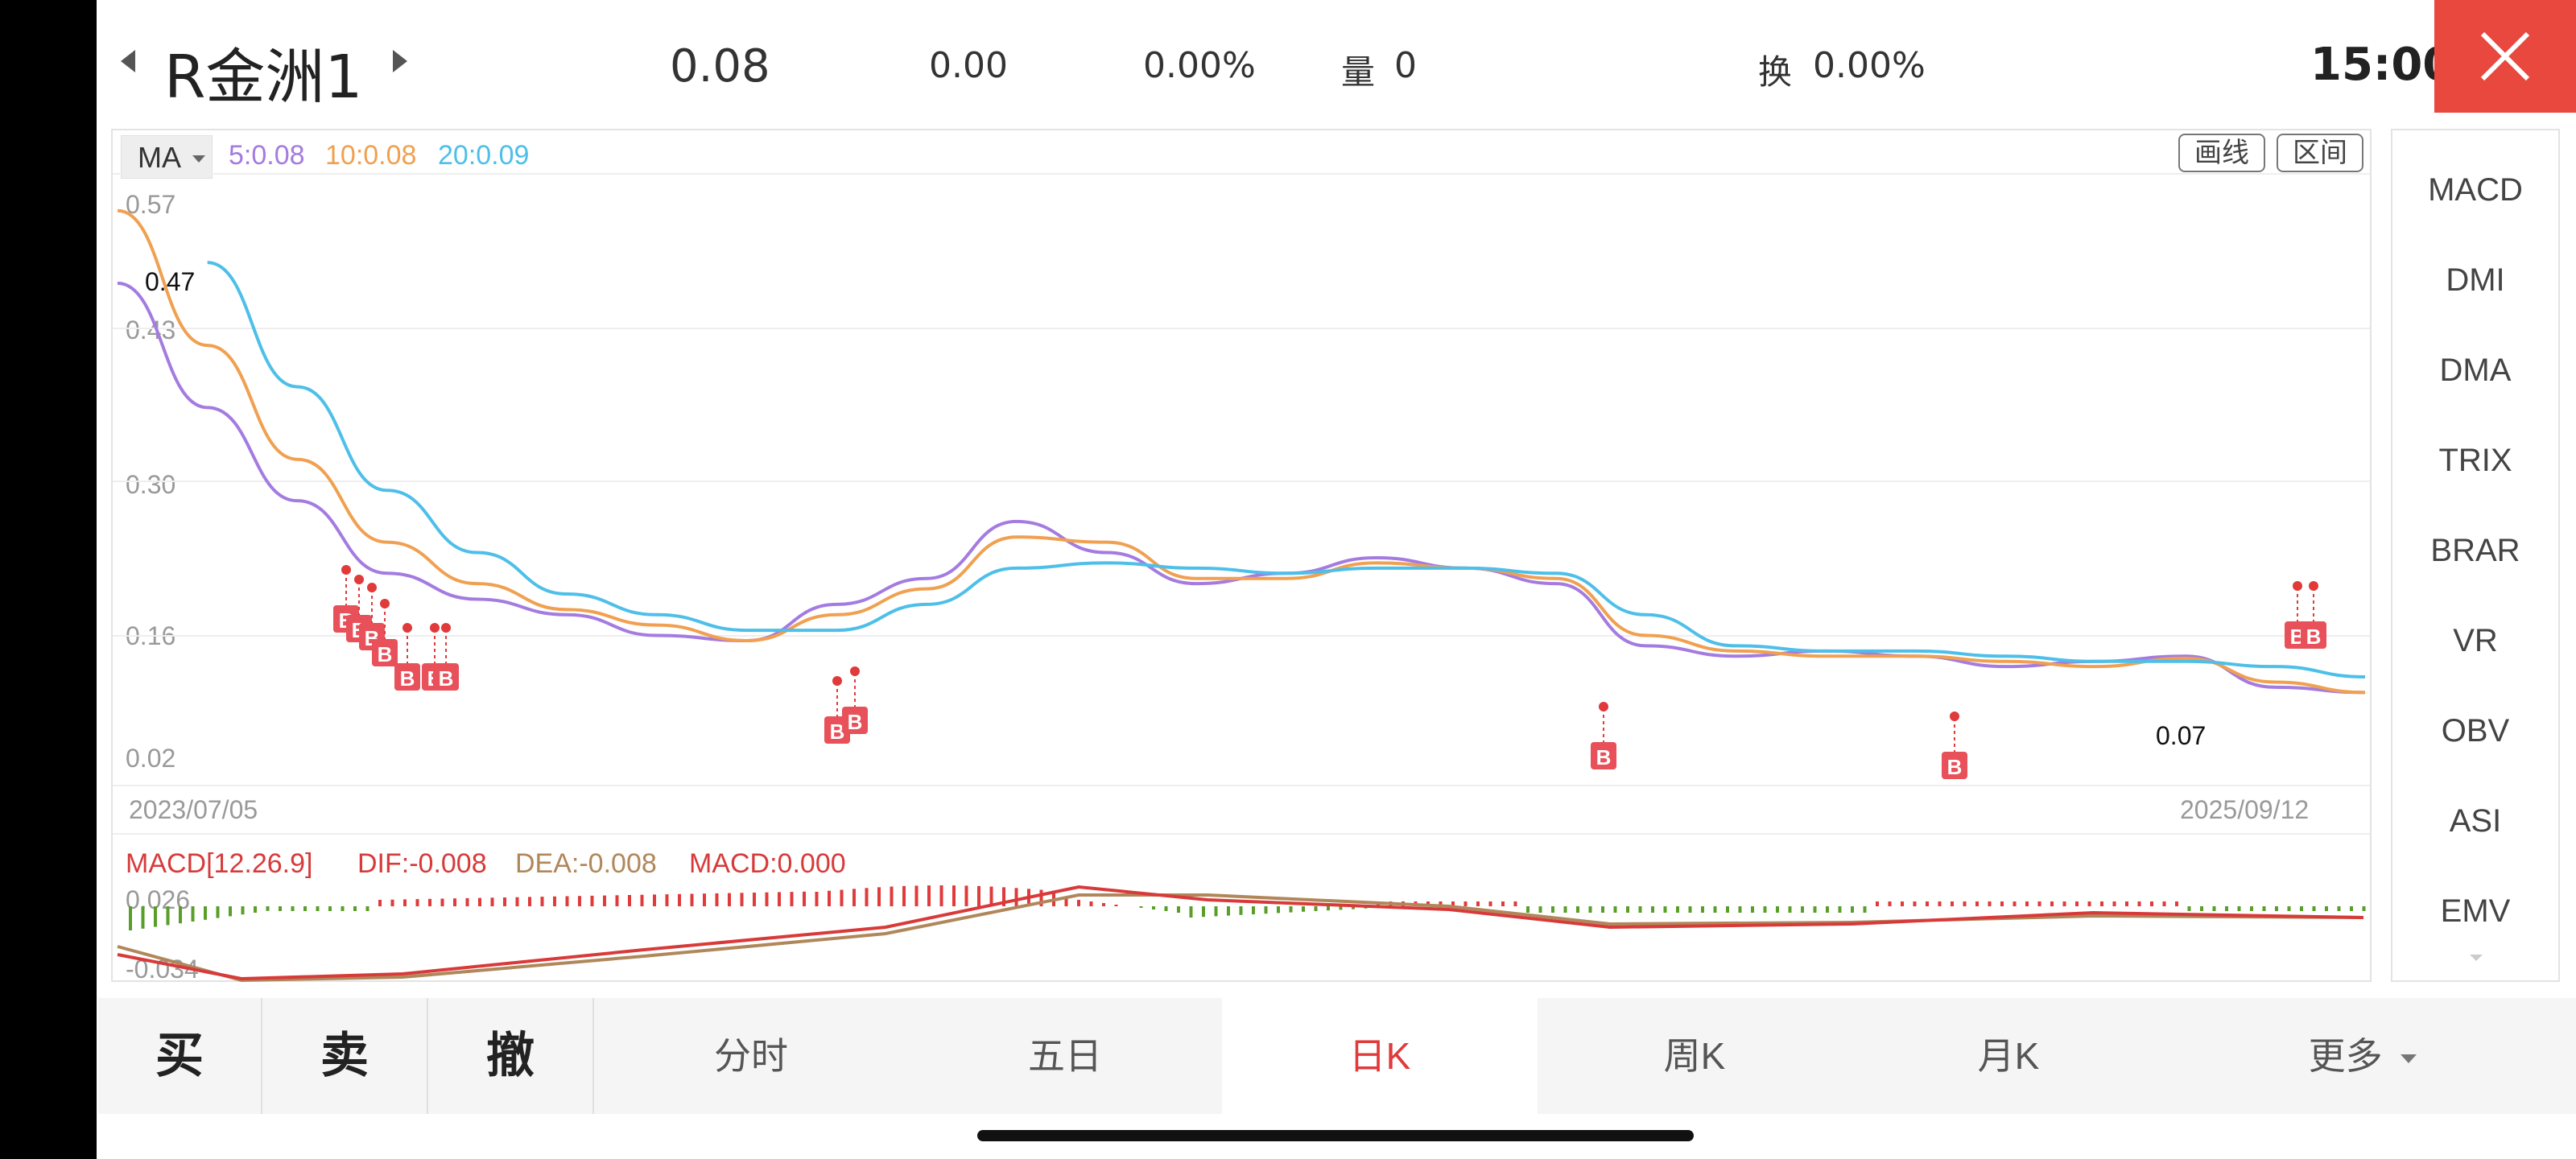 The image size is (2576, 1159). Describe the element at coordinates (2475, 280) in the screenshot. I see `indicator-dmi: DMI` at that location.